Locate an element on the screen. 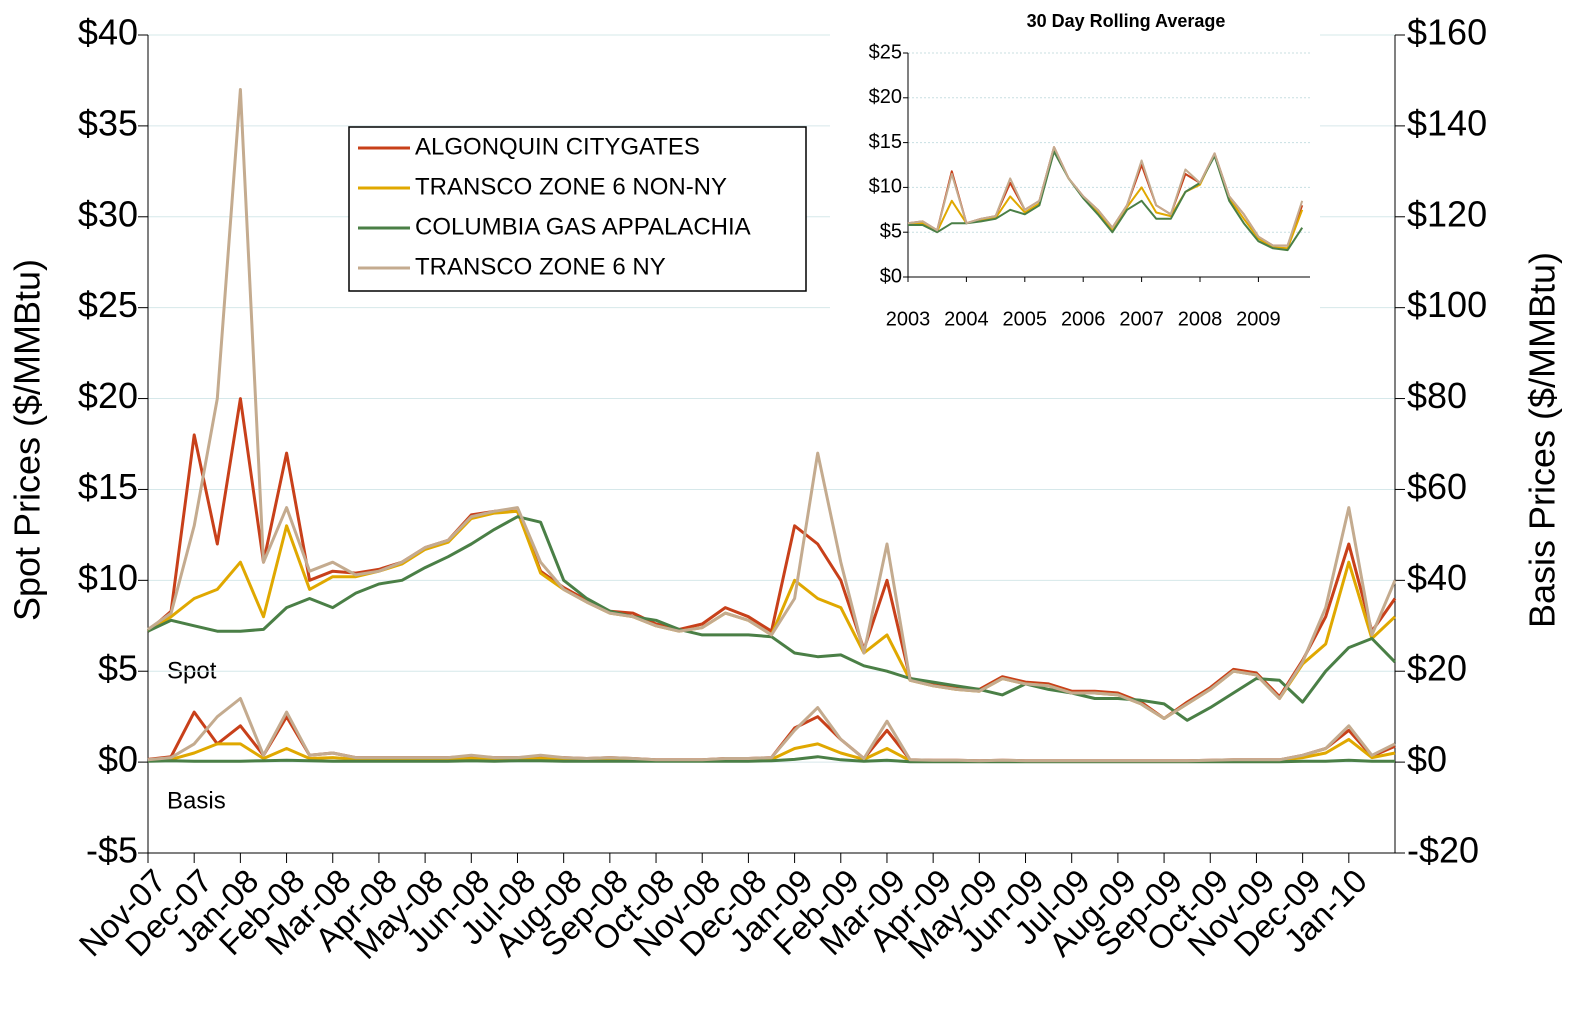 The width and height of the screenshot is (1570, 1033). y2-tick-label: $20 is located at coordinates (1437, 668).